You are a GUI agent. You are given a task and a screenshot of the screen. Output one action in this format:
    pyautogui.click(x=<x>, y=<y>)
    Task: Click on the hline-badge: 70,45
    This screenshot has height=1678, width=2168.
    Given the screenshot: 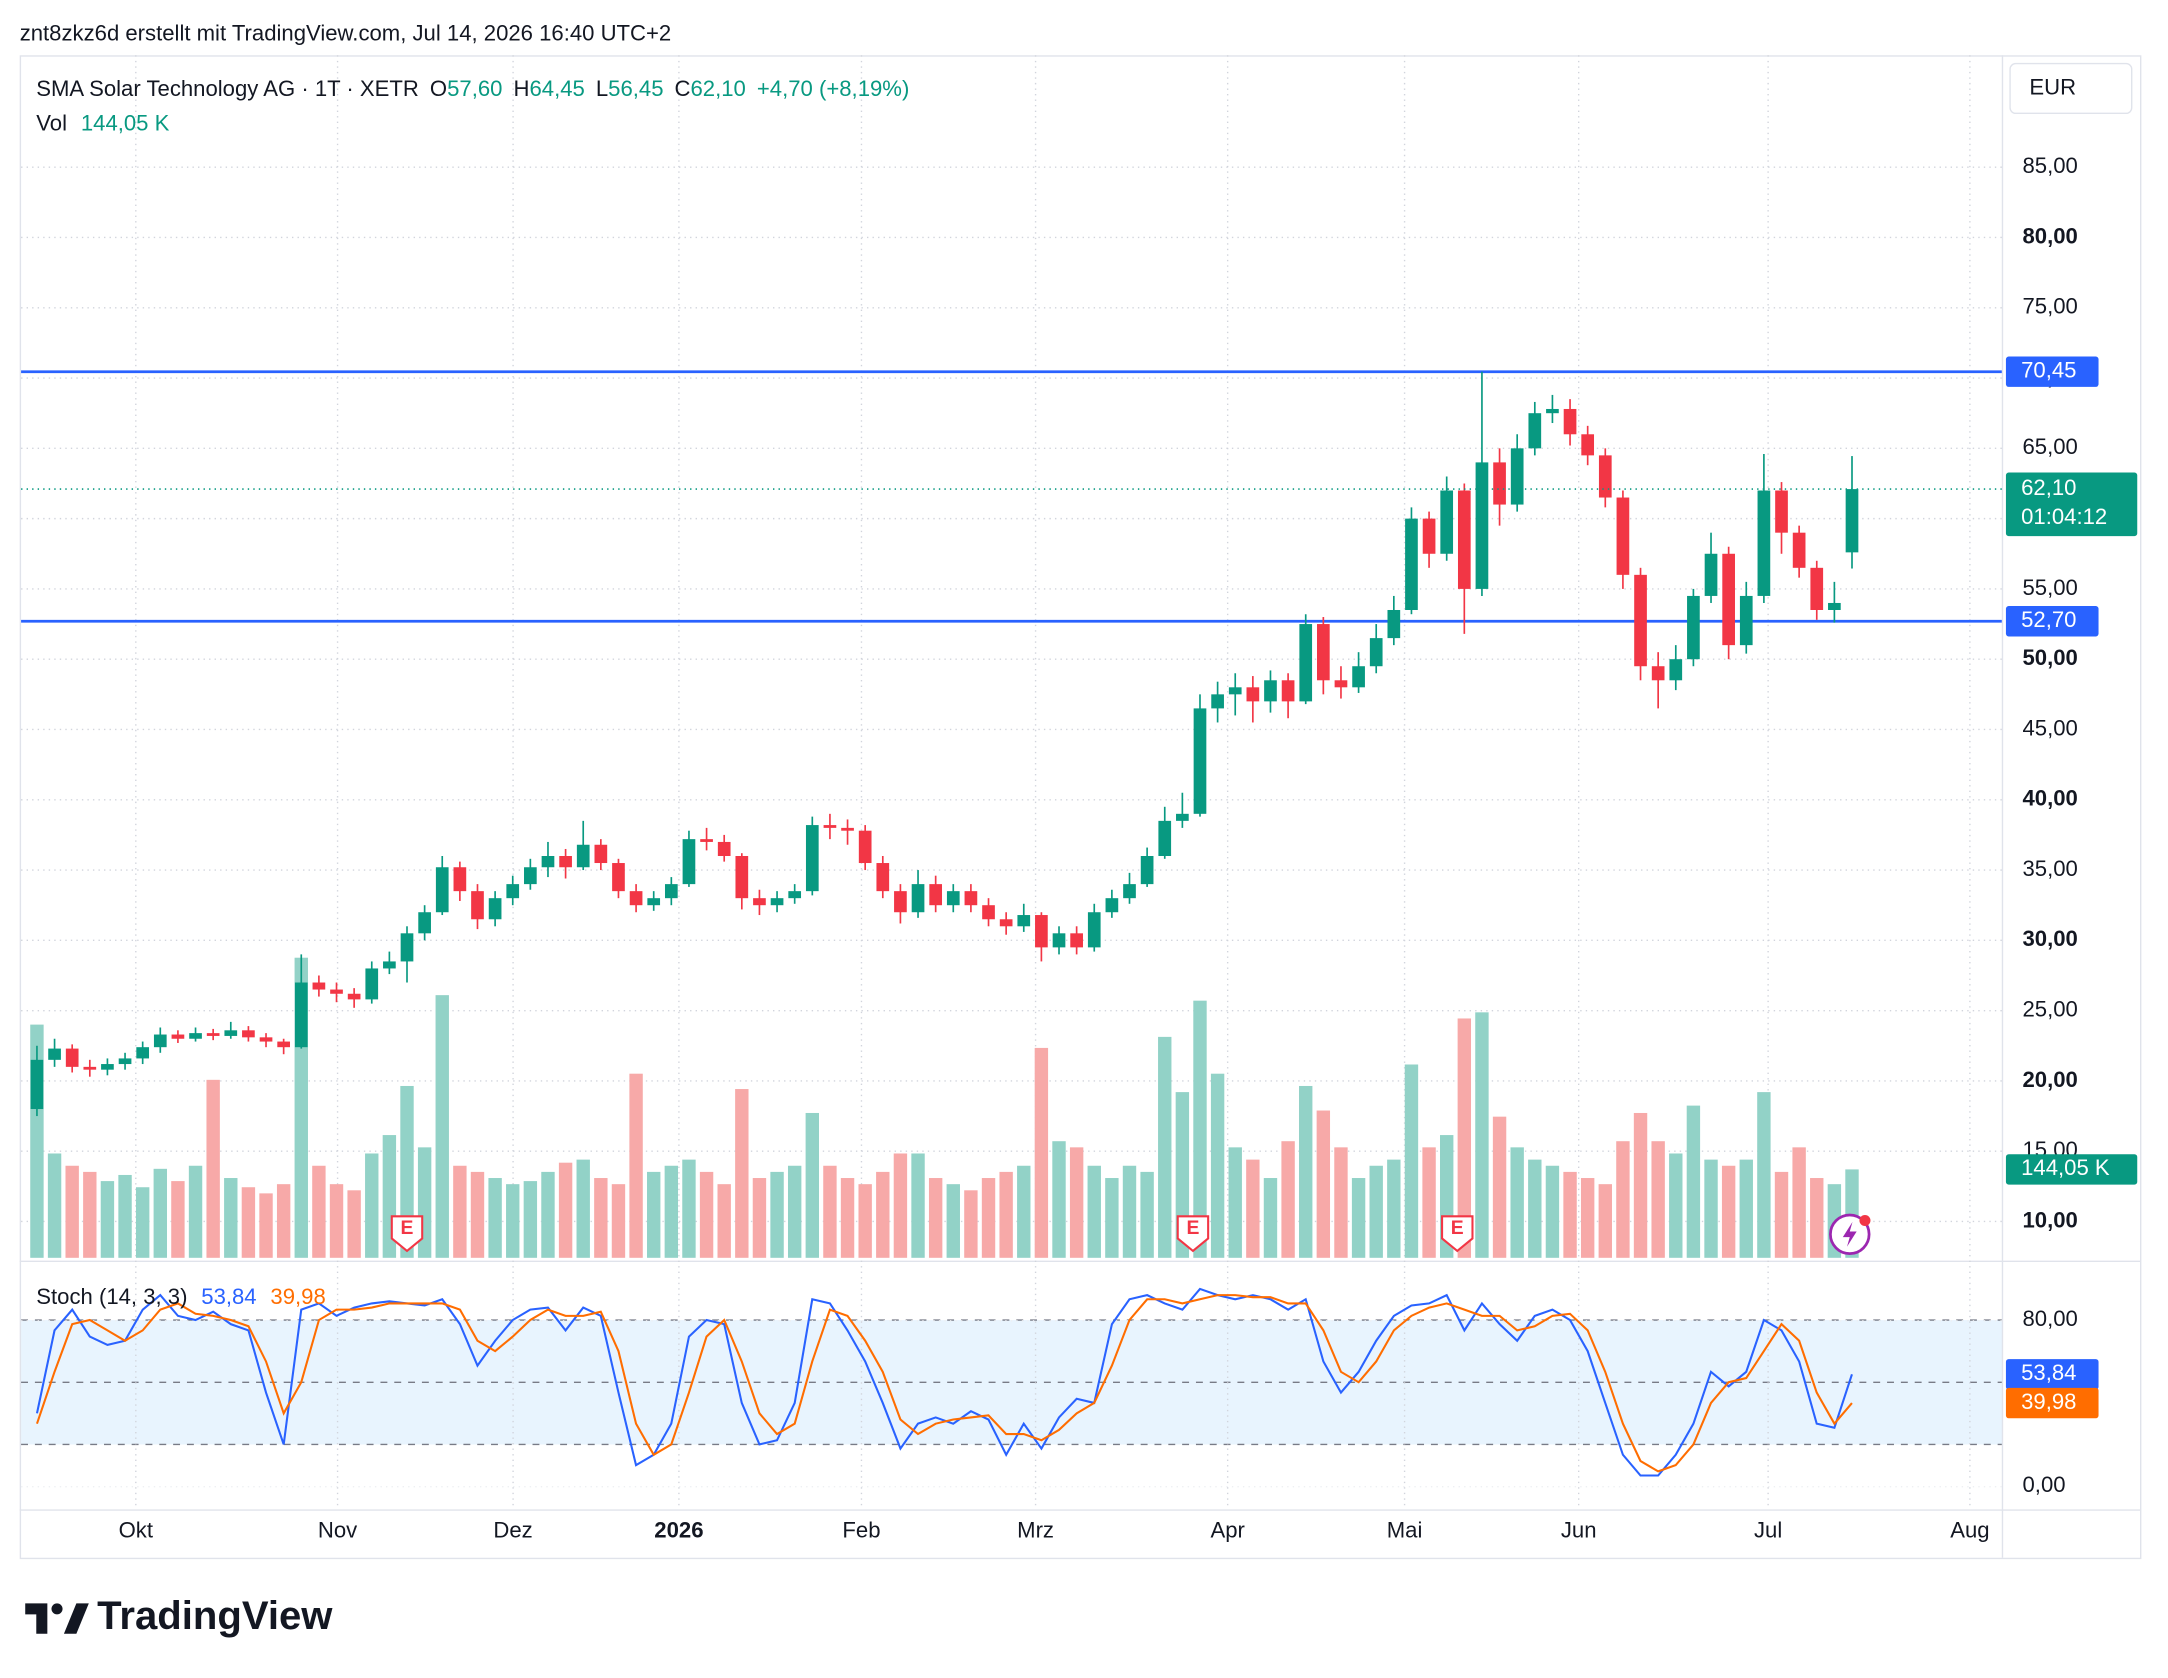 What is the action you would take?
    pyautogui.click(x=2048, y=370)
    